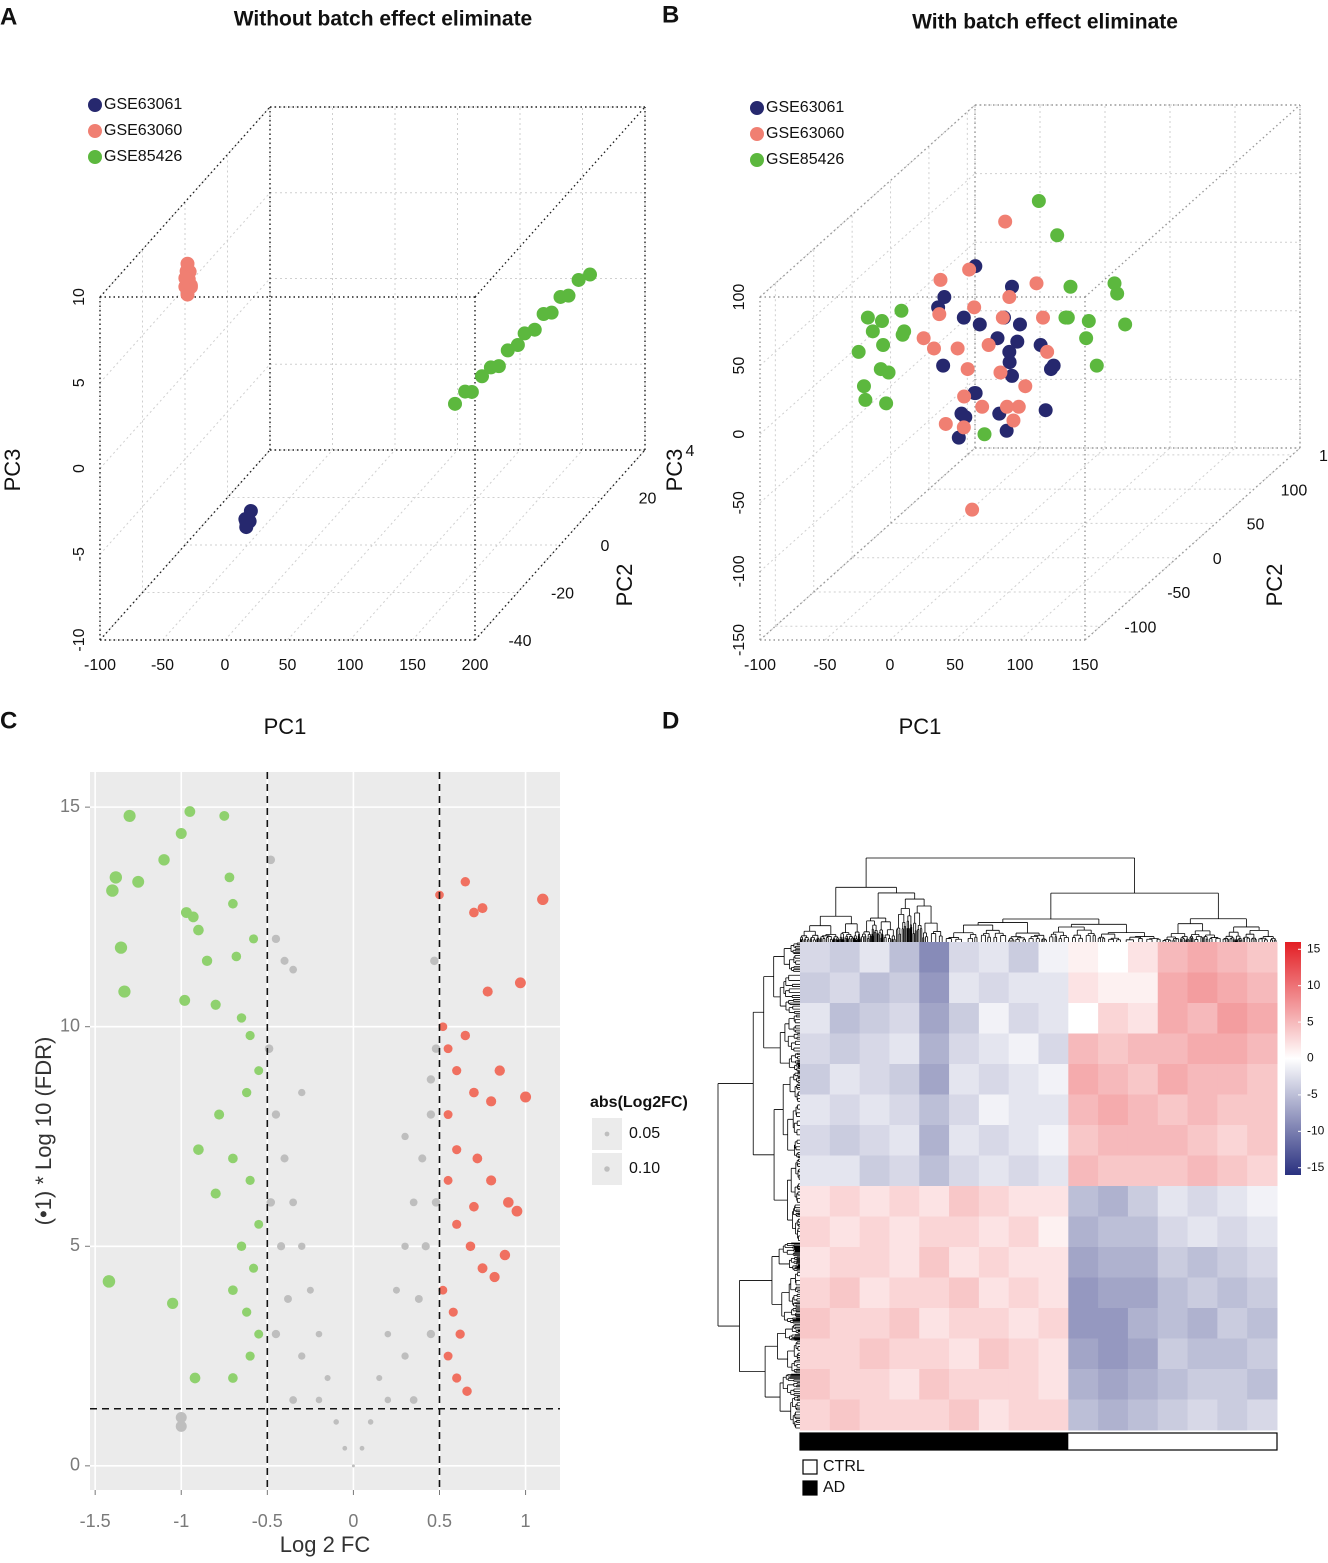 The height and width of the screenshot is (1563, 1328). What do you see at coordinates (560, 545) in the screenshot?
I see `box-edge` at bounding box center [560, 545].